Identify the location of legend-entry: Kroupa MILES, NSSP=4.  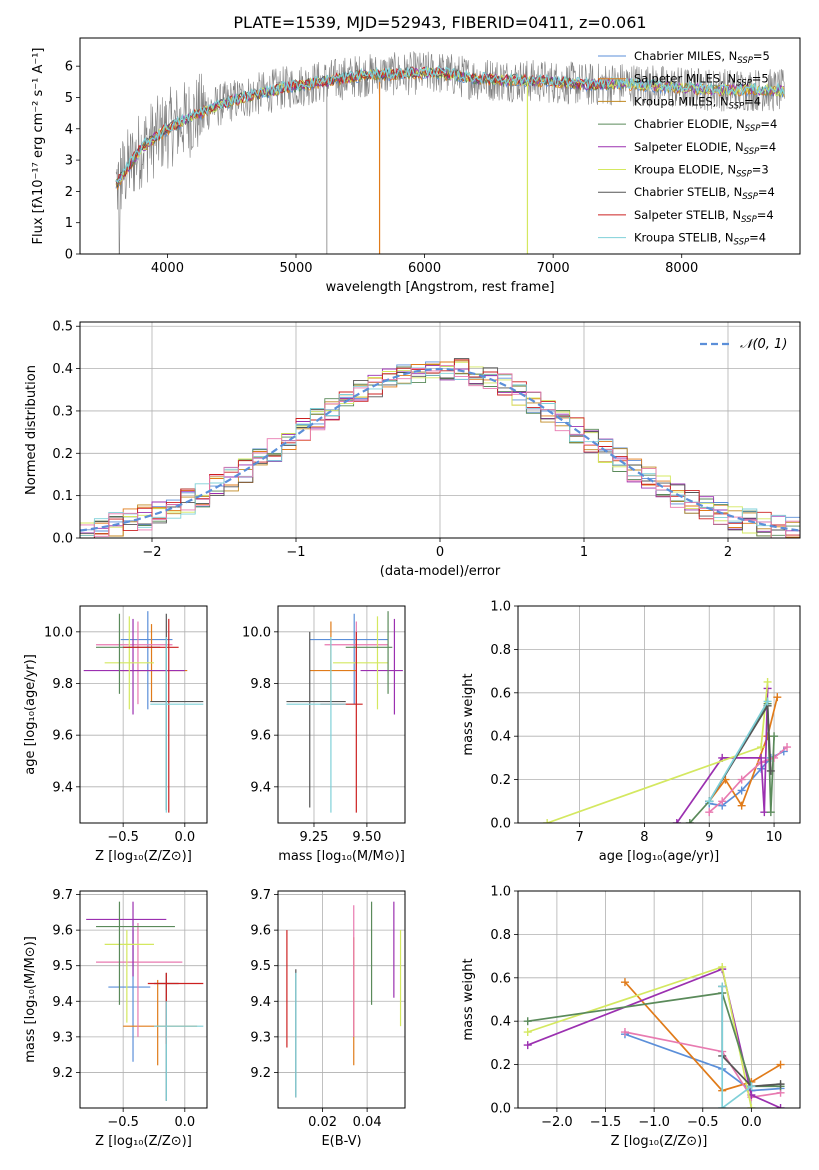
(697, 102).